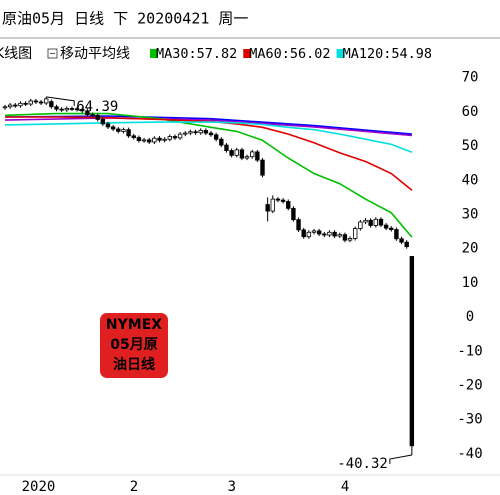 Image resolution: width=500 pixels, height=495 pixels. Describe the element at coordinates (470, 146) in the screenshot. I see `y-tick-label: 50` at that location.